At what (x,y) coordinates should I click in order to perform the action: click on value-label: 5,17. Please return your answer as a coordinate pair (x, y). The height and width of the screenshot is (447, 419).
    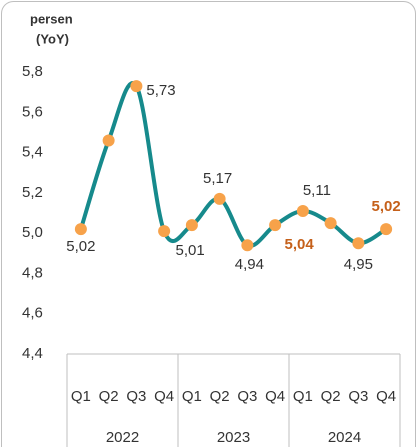
    Looking at the image, I should click on (217, 178).